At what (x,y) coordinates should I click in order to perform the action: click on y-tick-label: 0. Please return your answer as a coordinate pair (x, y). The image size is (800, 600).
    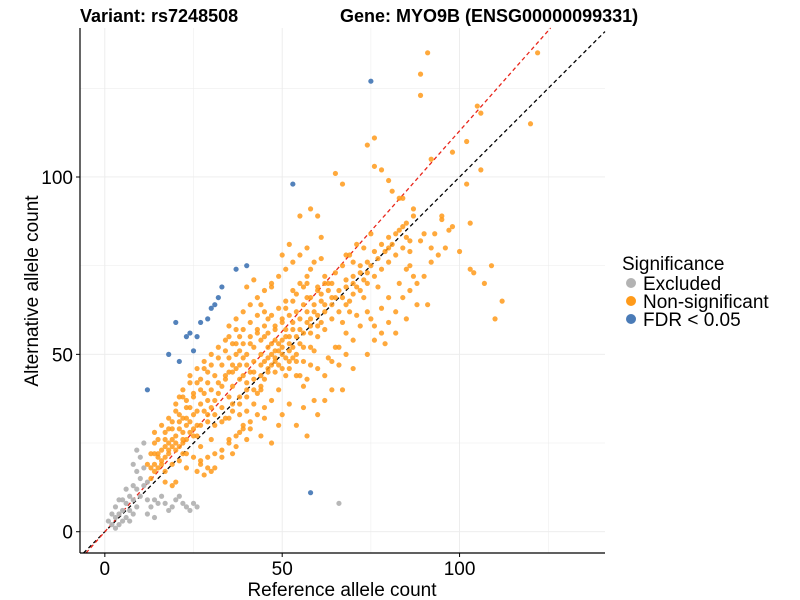
    Looking at the image, I should click on (67, 533).